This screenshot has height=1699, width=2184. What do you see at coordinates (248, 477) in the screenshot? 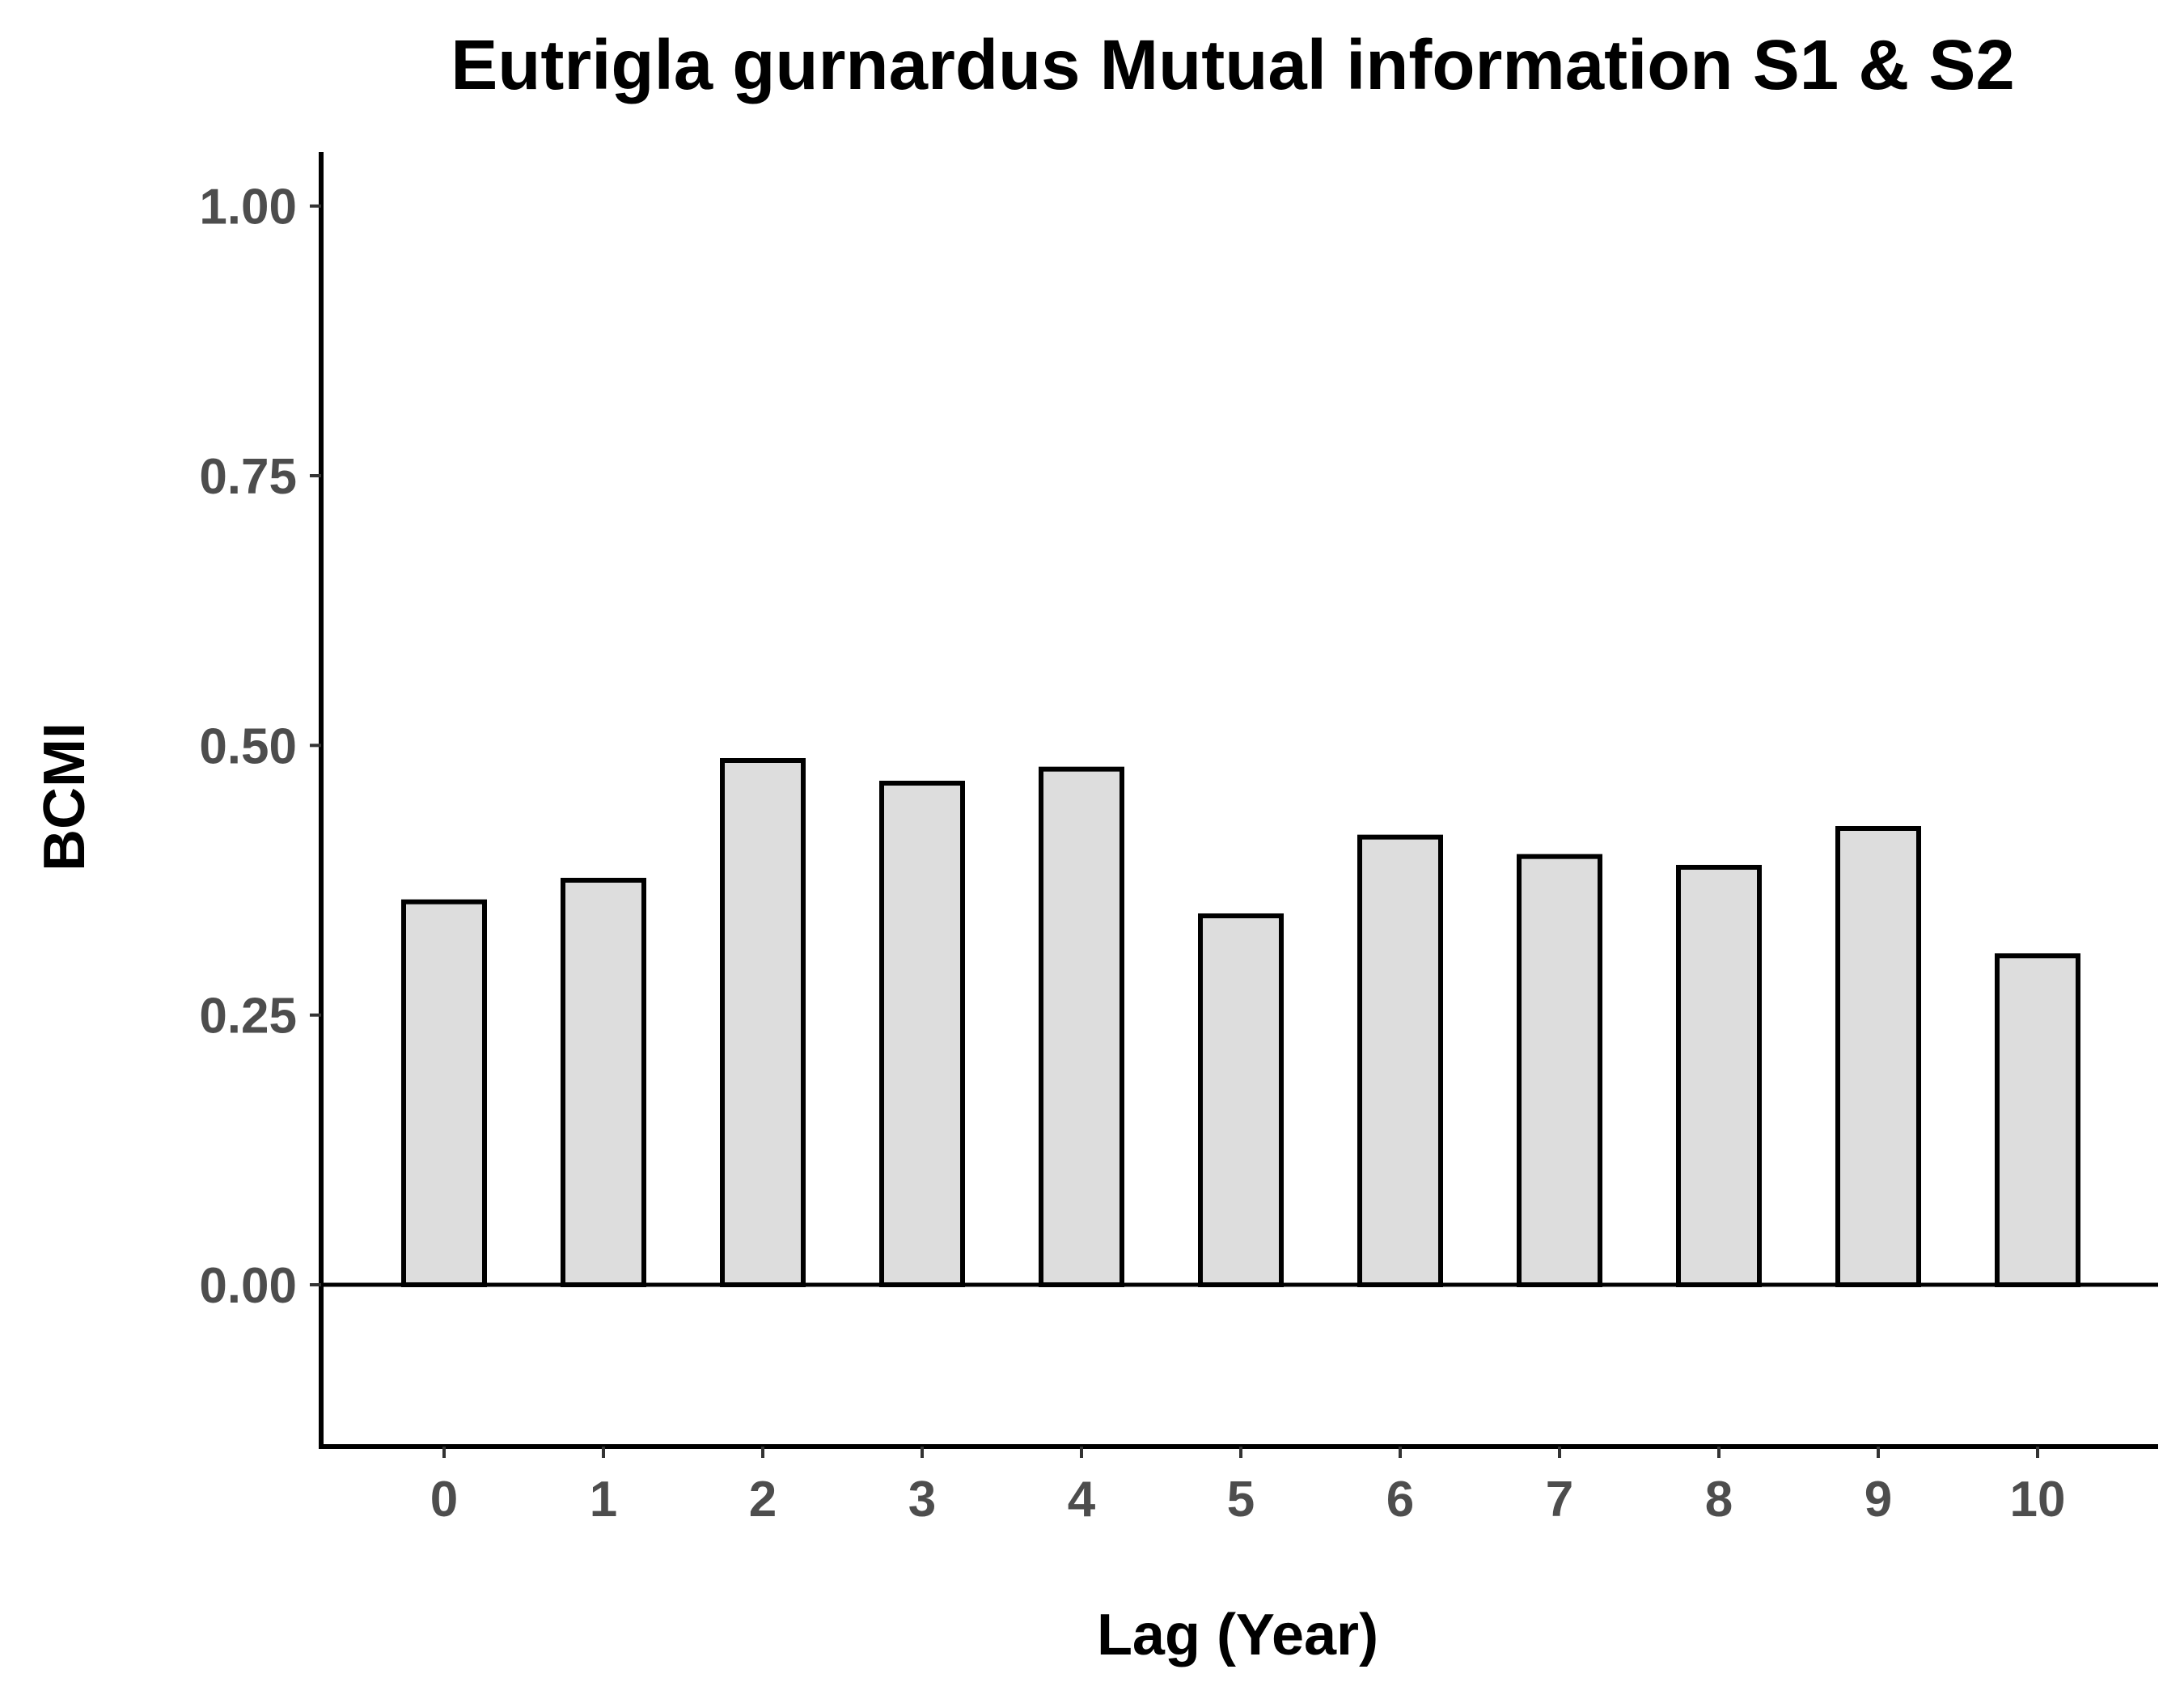
I see `y-tick-label: 0.75` at bounding box center [248, 477].